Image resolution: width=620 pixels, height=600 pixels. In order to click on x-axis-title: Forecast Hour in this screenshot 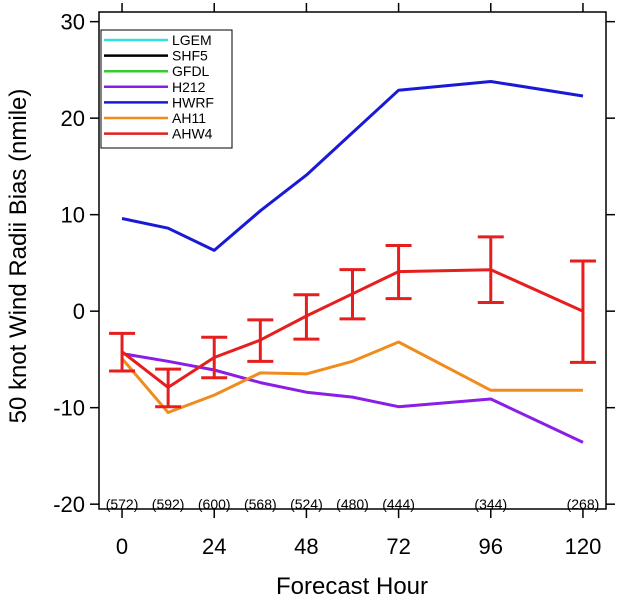, I will do `click(352, 586)`.